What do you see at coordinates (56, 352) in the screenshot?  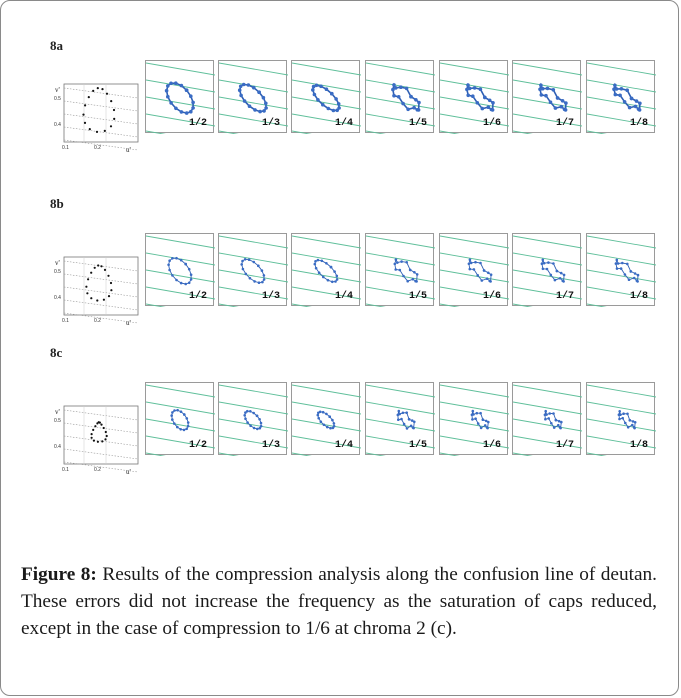 I see `row-label-8c: 8c` at bounding box center [56, 352].